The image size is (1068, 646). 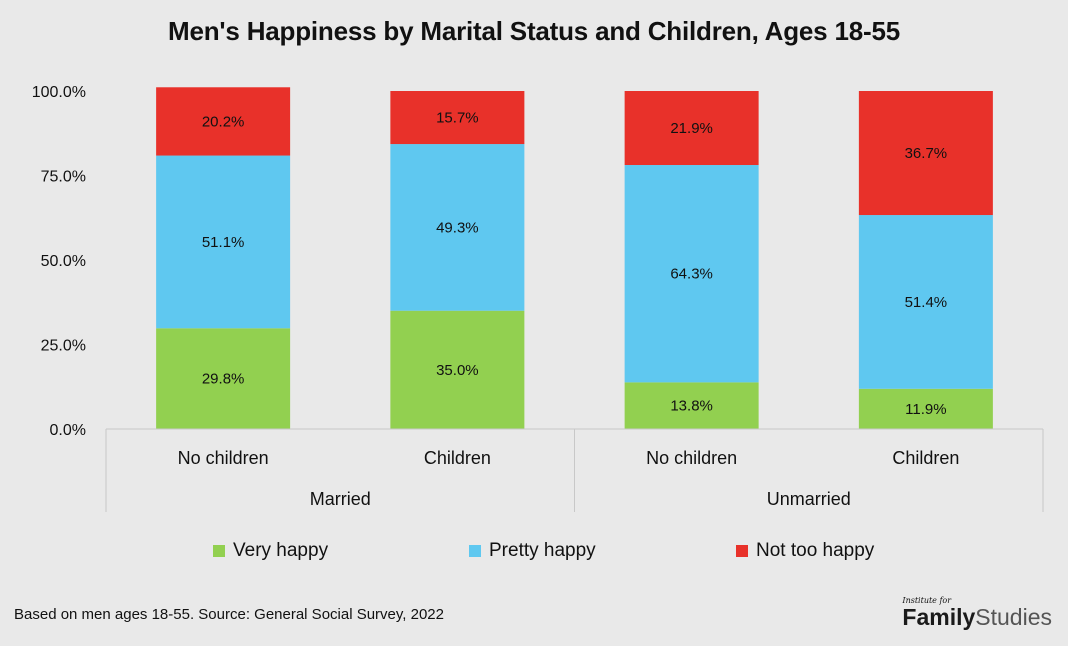 I want to click on legend-item-very-happy: Very happy, so click(x=270, y=551).